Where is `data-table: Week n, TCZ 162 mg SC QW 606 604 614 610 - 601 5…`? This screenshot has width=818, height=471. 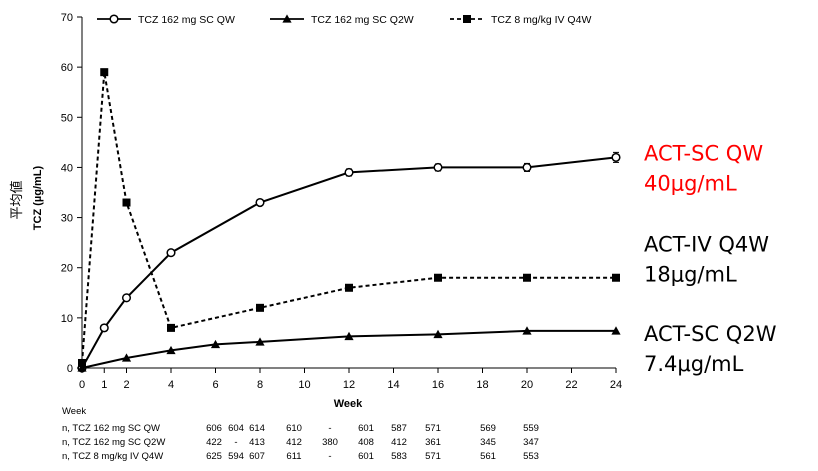
data-table: Week n, TCZ 162 mg SC QW 606 604 614 610 - 601 5… is located at coordinates (300, 434).